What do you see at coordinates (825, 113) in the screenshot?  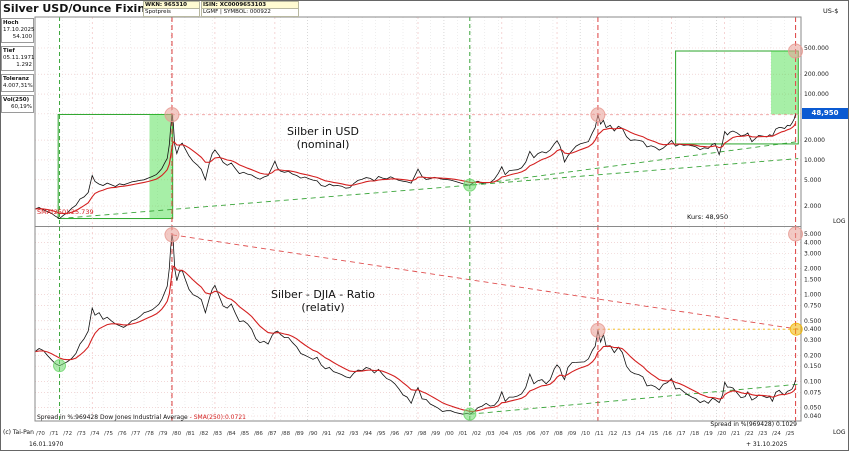 I see `current-price-tag: 48,950` at bounding box center [825, 113].